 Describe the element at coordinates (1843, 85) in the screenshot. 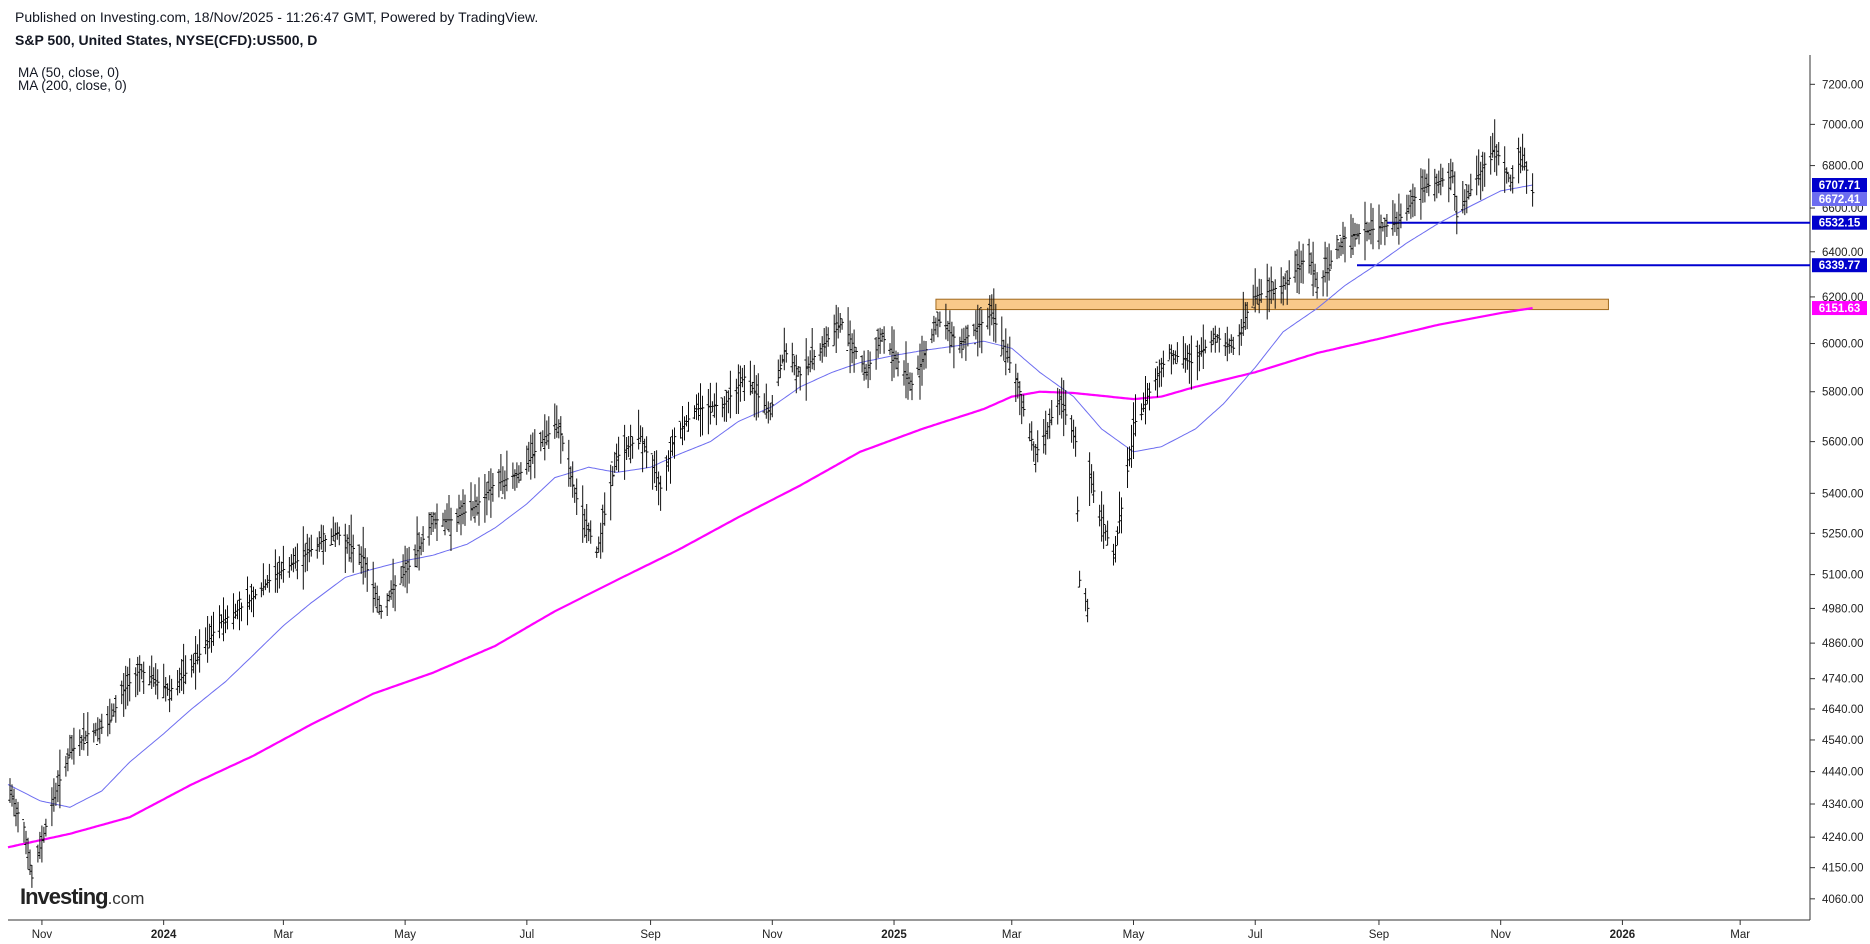

I see `y-tick-label: 7200.00` at that location.